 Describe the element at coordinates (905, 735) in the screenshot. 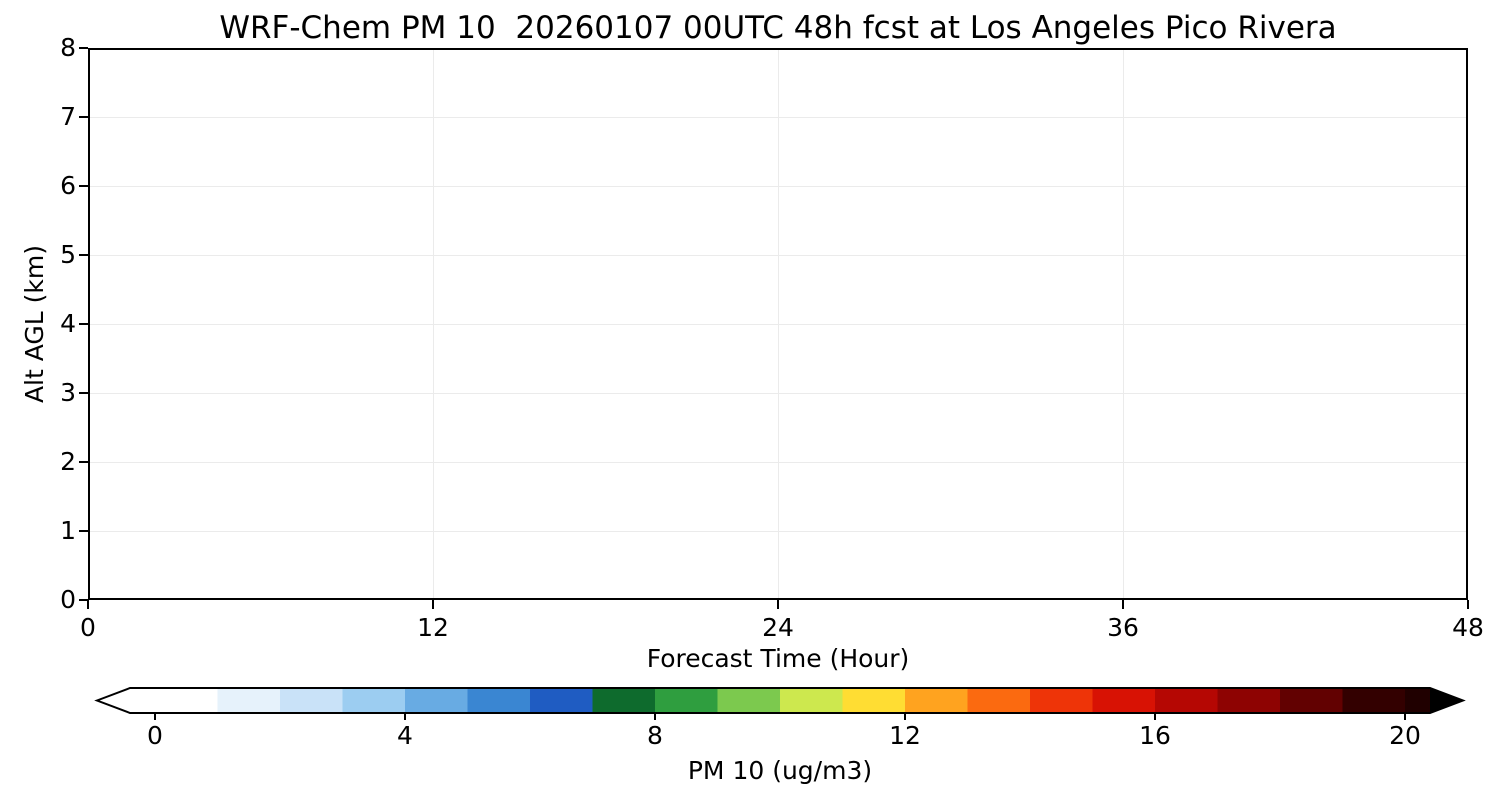

I see `colorbar-tick-label: 12` at that location.